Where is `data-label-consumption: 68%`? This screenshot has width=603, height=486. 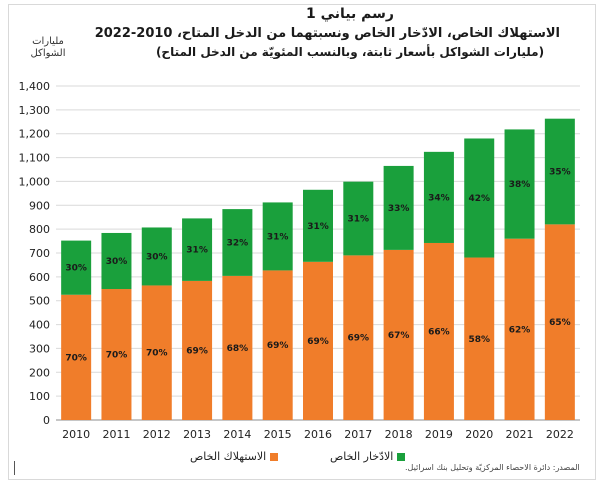
data-label-consumption: 68% is located at coordinates (238, 349).